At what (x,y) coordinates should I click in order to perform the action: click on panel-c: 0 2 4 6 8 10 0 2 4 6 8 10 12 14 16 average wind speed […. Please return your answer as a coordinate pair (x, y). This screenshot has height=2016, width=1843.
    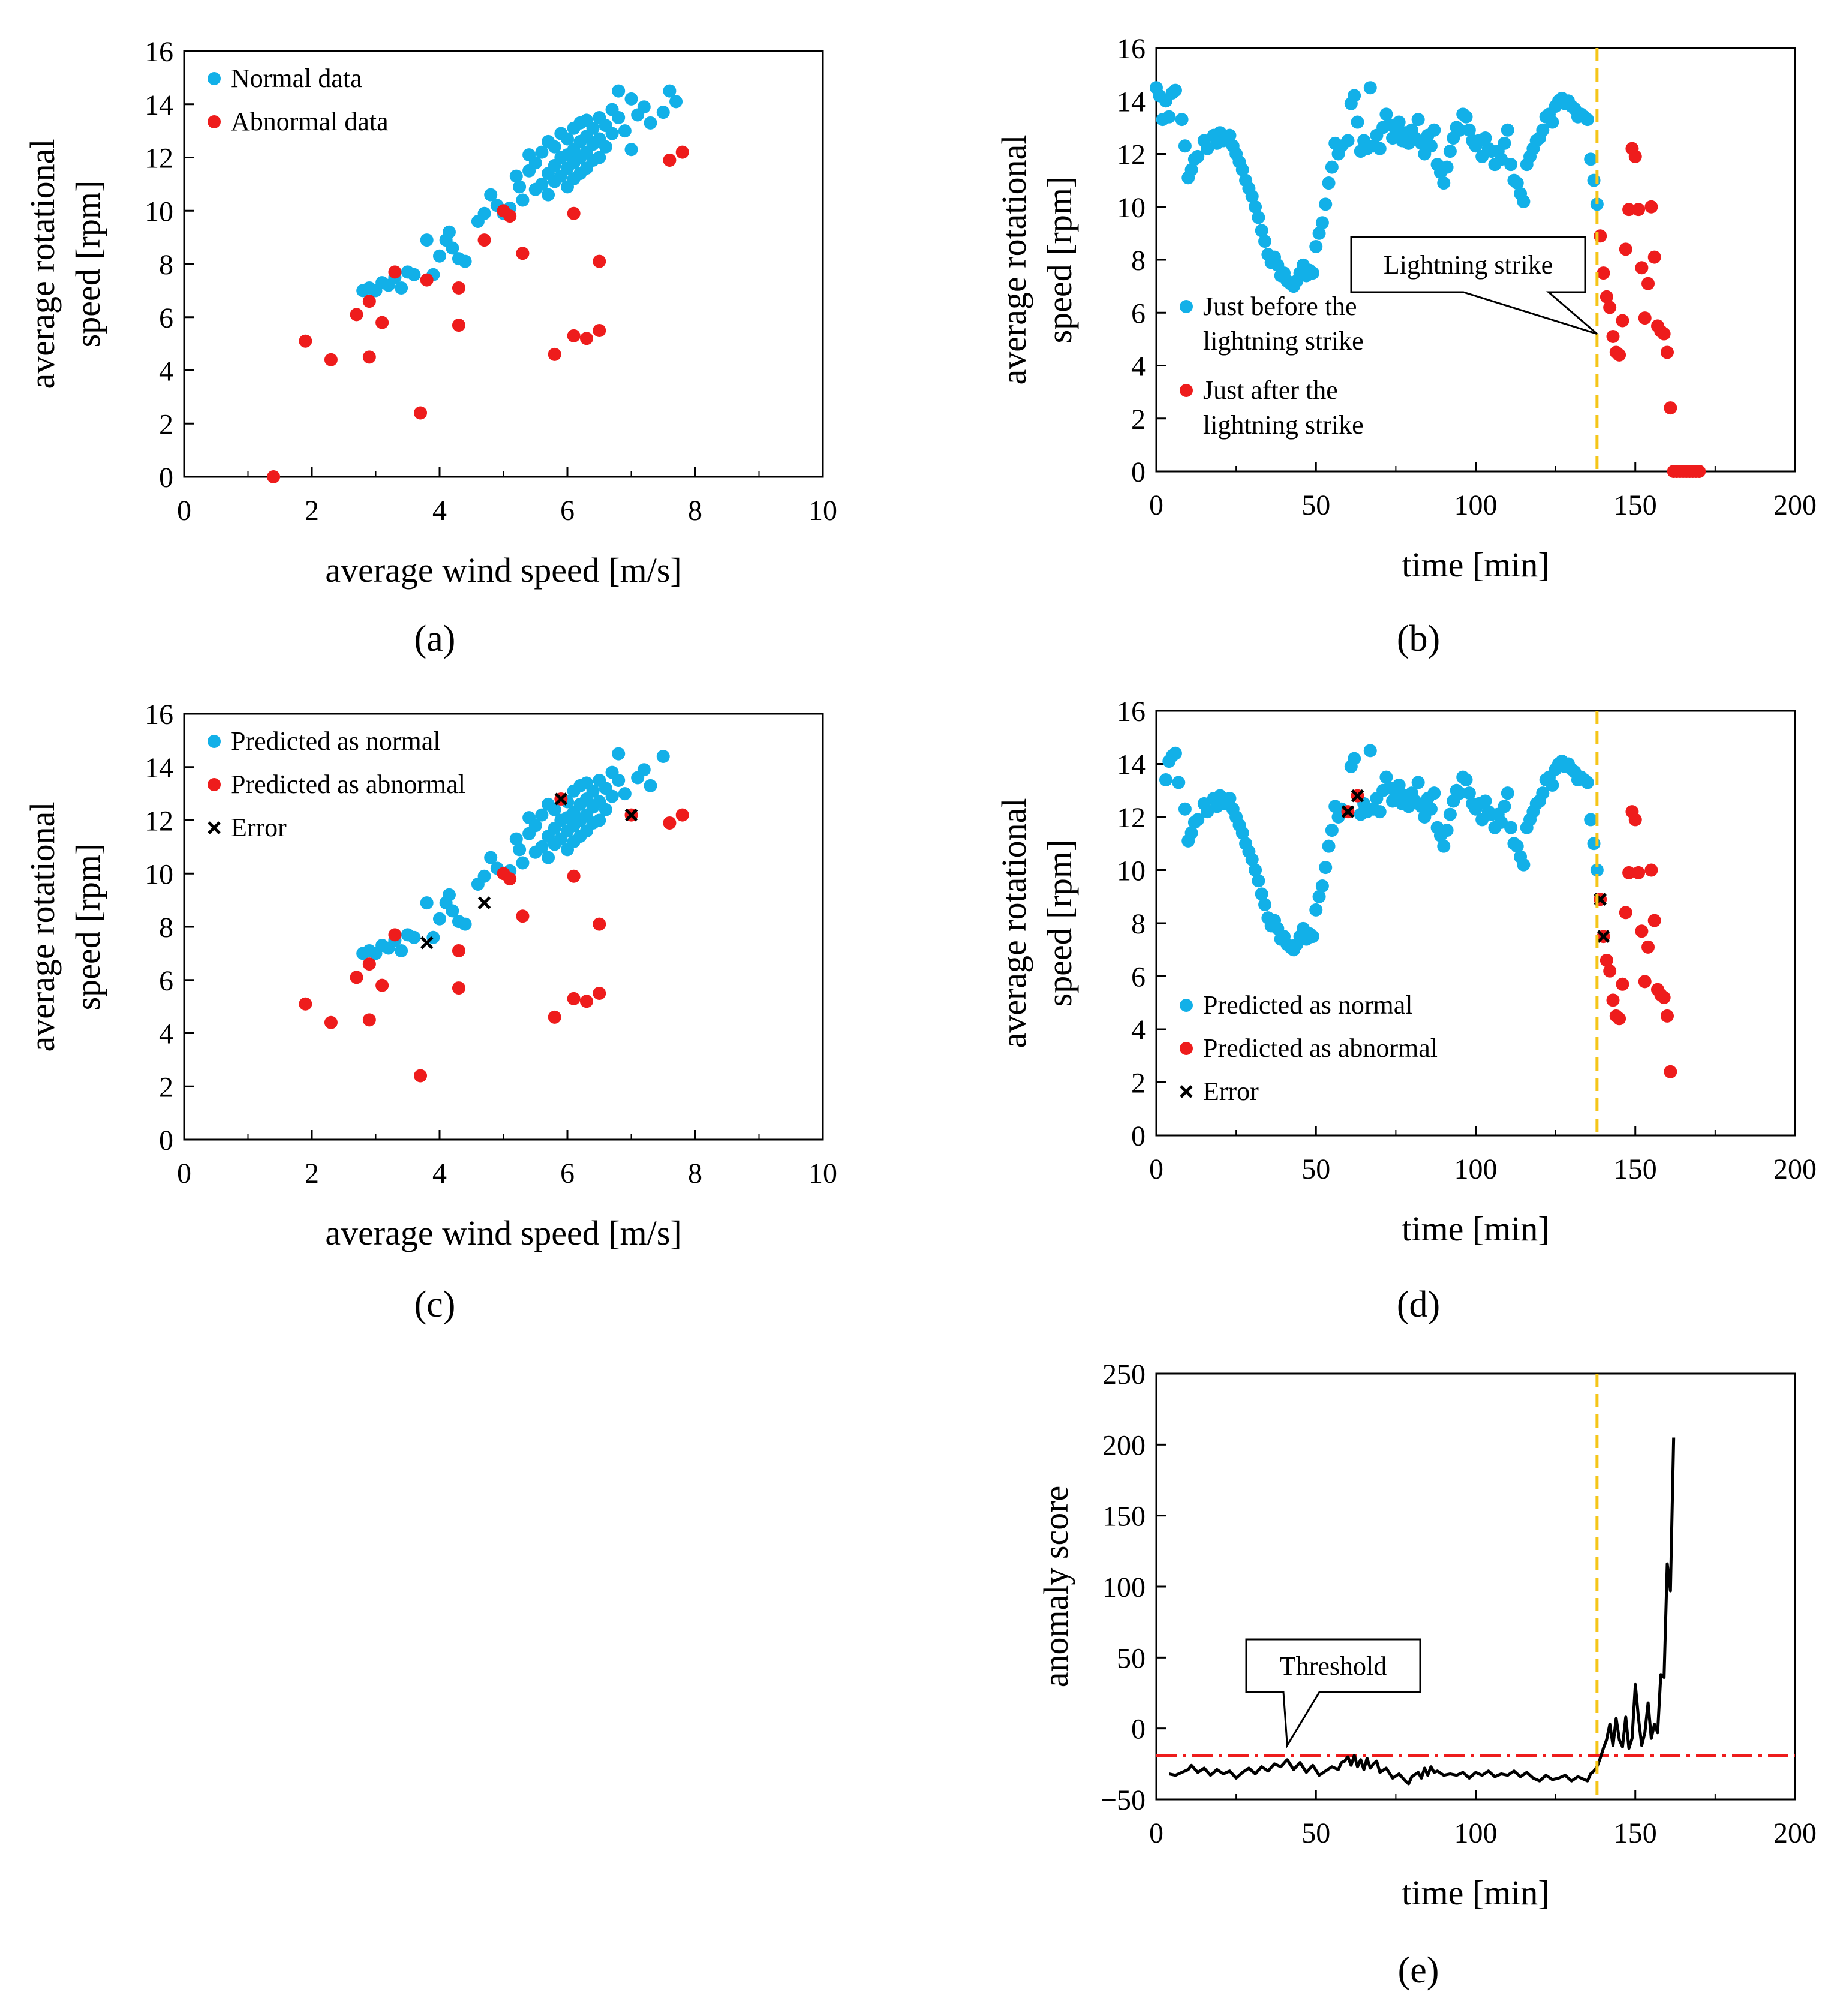
    Looking at the image, I should click on (430, 1012).